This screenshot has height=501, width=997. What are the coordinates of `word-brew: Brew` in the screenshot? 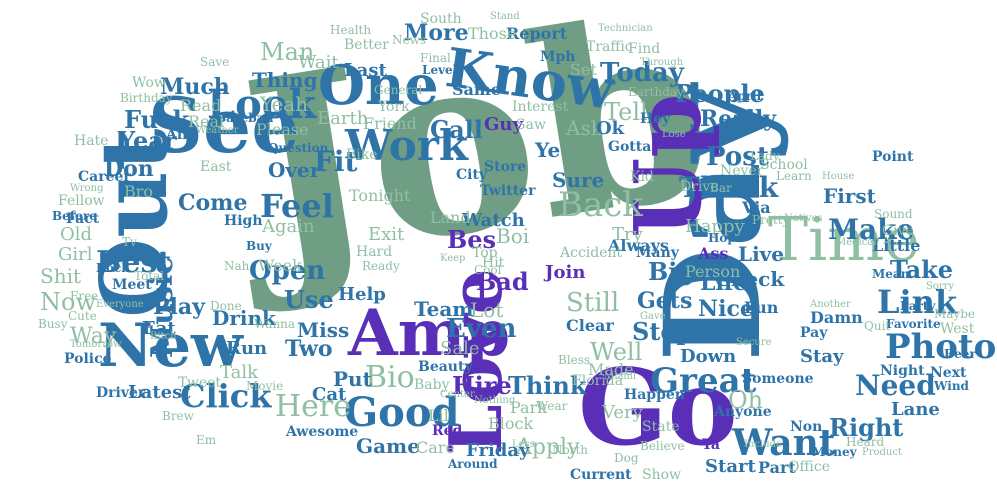 It's located at (178, 416).